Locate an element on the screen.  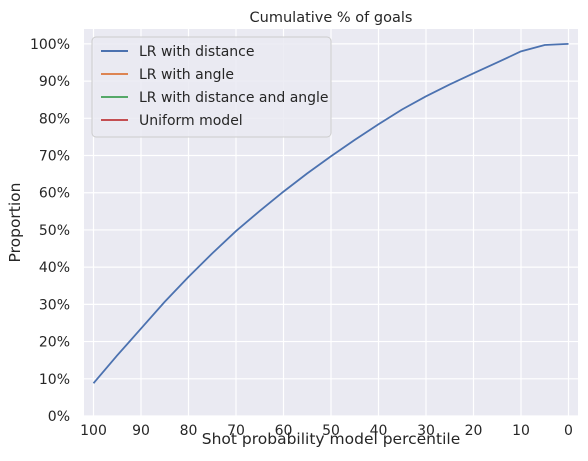
x-tick-label: 40 is located at coordinates (379, 431).